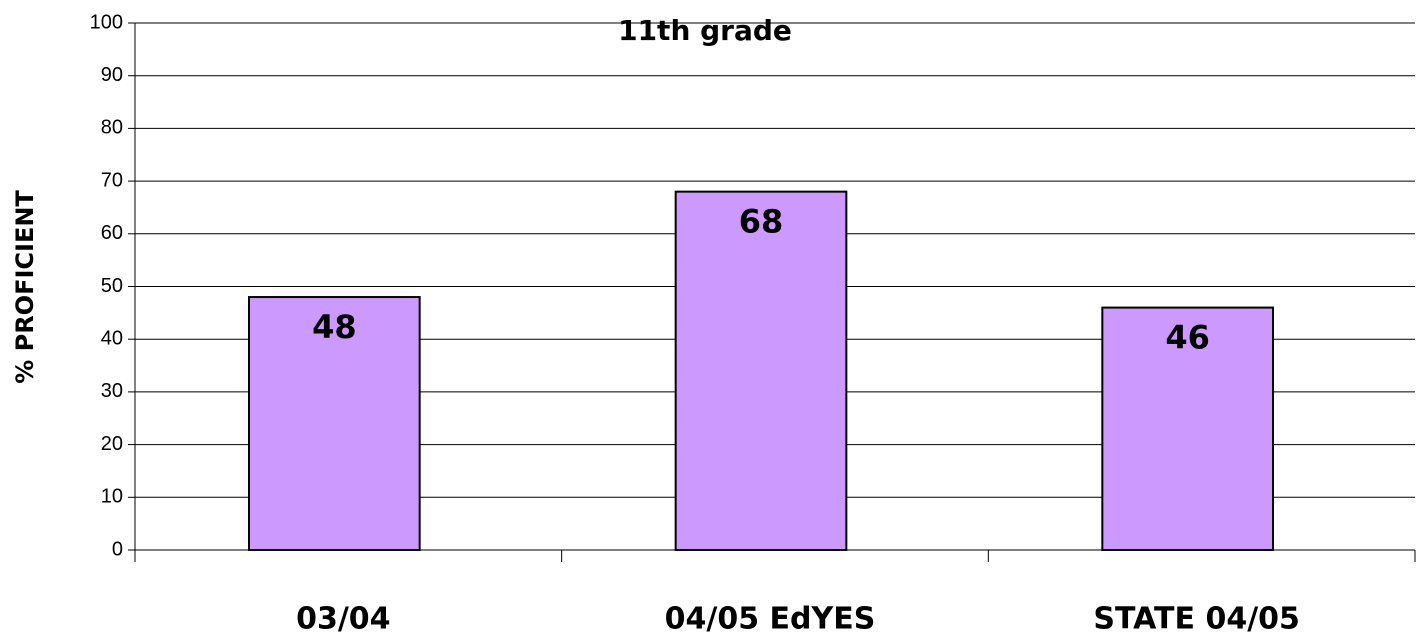 This screenshot has width=1421, height=639. I want to click on chart-title: 11th grade, so click(705, 30).